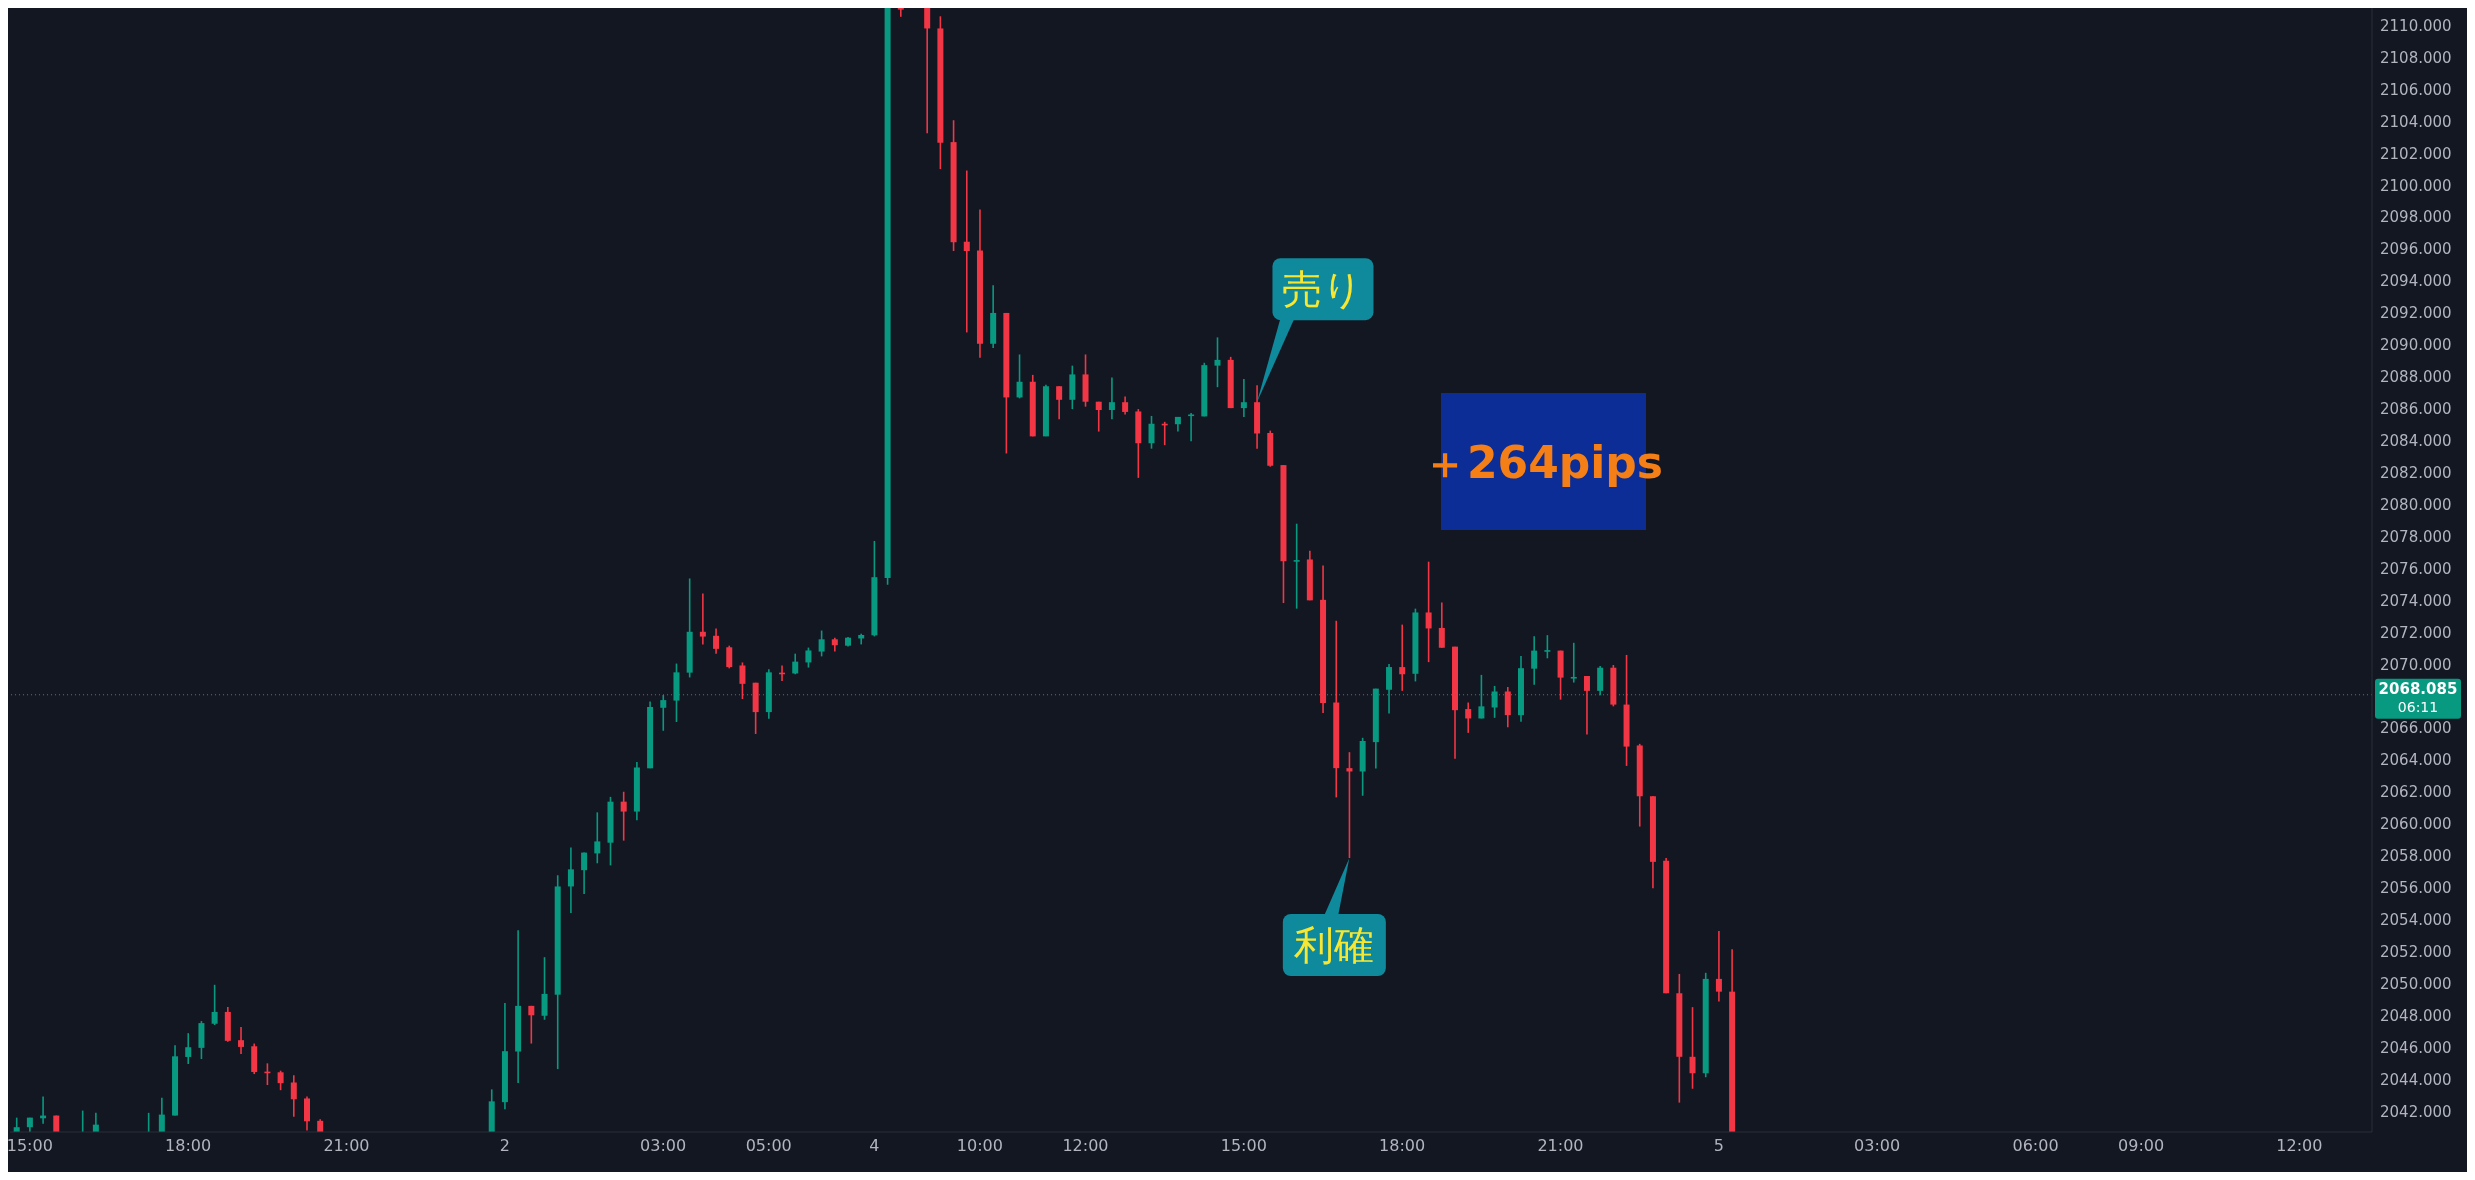 This screenshot has width=2475, height=1180. I want to click on x-tick-label: 06:00, so click(2035, 1146).